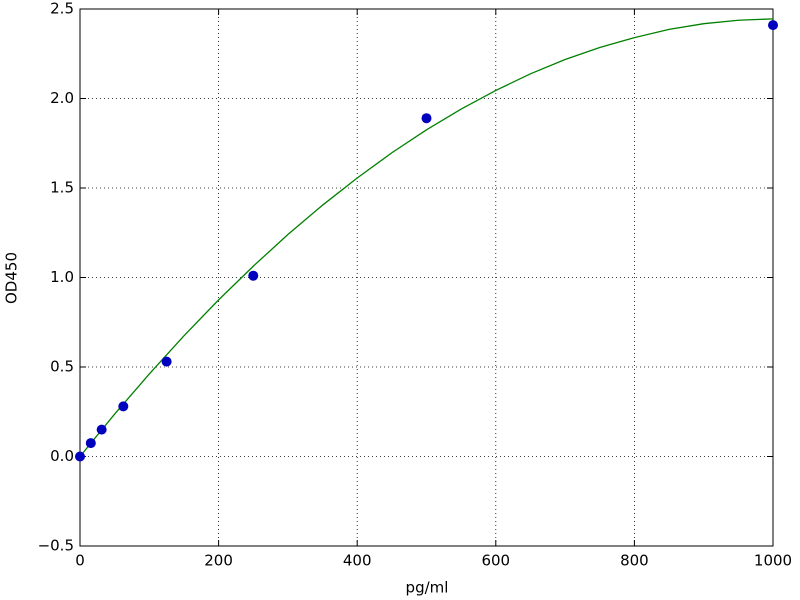  Describe the element at coordinates (62, 277) in the screenshot. I see `y-tick-label: 1.0` at that location.